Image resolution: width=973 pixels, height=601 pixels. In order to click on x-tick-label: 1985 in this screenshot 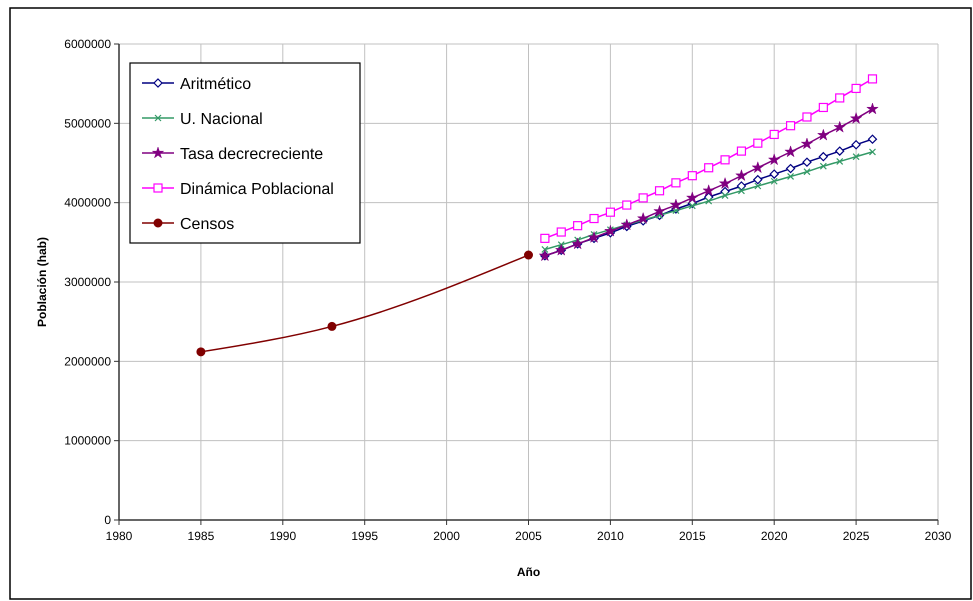, I will do `click(201, 536)`.